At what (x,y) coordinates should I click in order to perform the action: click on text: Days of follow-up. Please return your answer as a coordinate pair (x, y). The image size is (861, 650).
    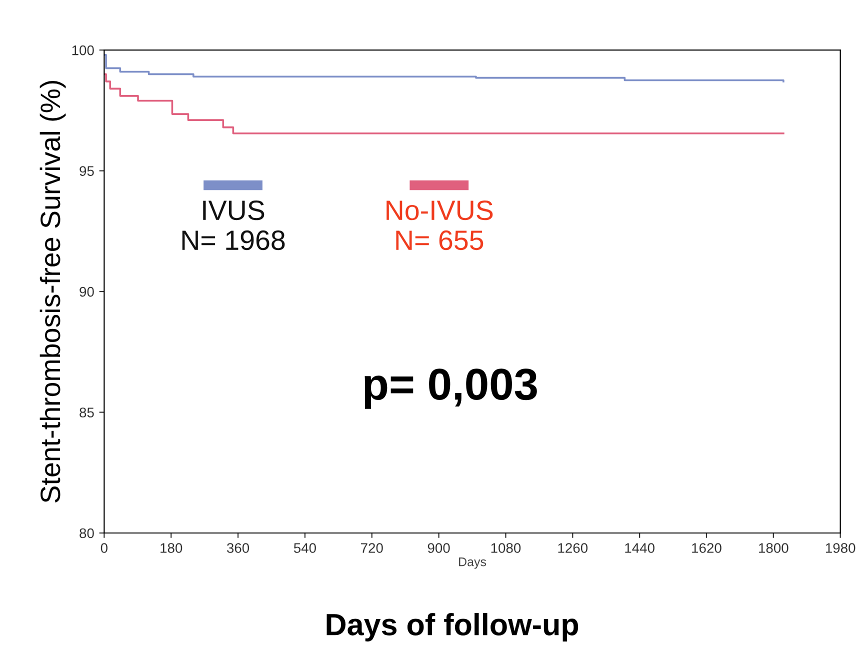
    Looking at the image, I should click on (452, 627).